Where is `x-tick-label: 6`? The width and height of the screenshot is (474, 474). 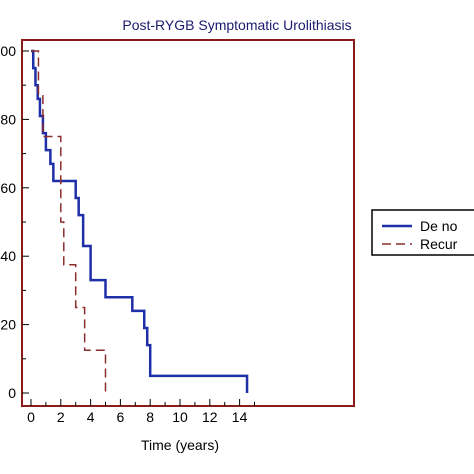
x-tick-label: 6 is located at coordinates (121, 417).